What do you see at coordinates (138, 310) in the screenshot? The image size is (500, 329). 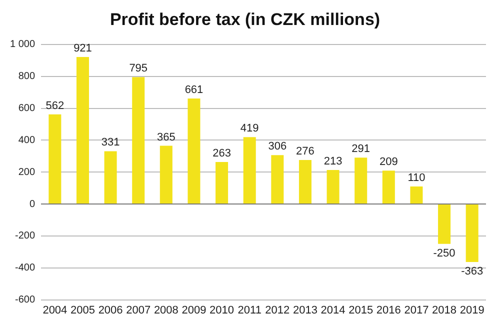 I see `x-tick-label: 2007` at bounding box center [138, 310].